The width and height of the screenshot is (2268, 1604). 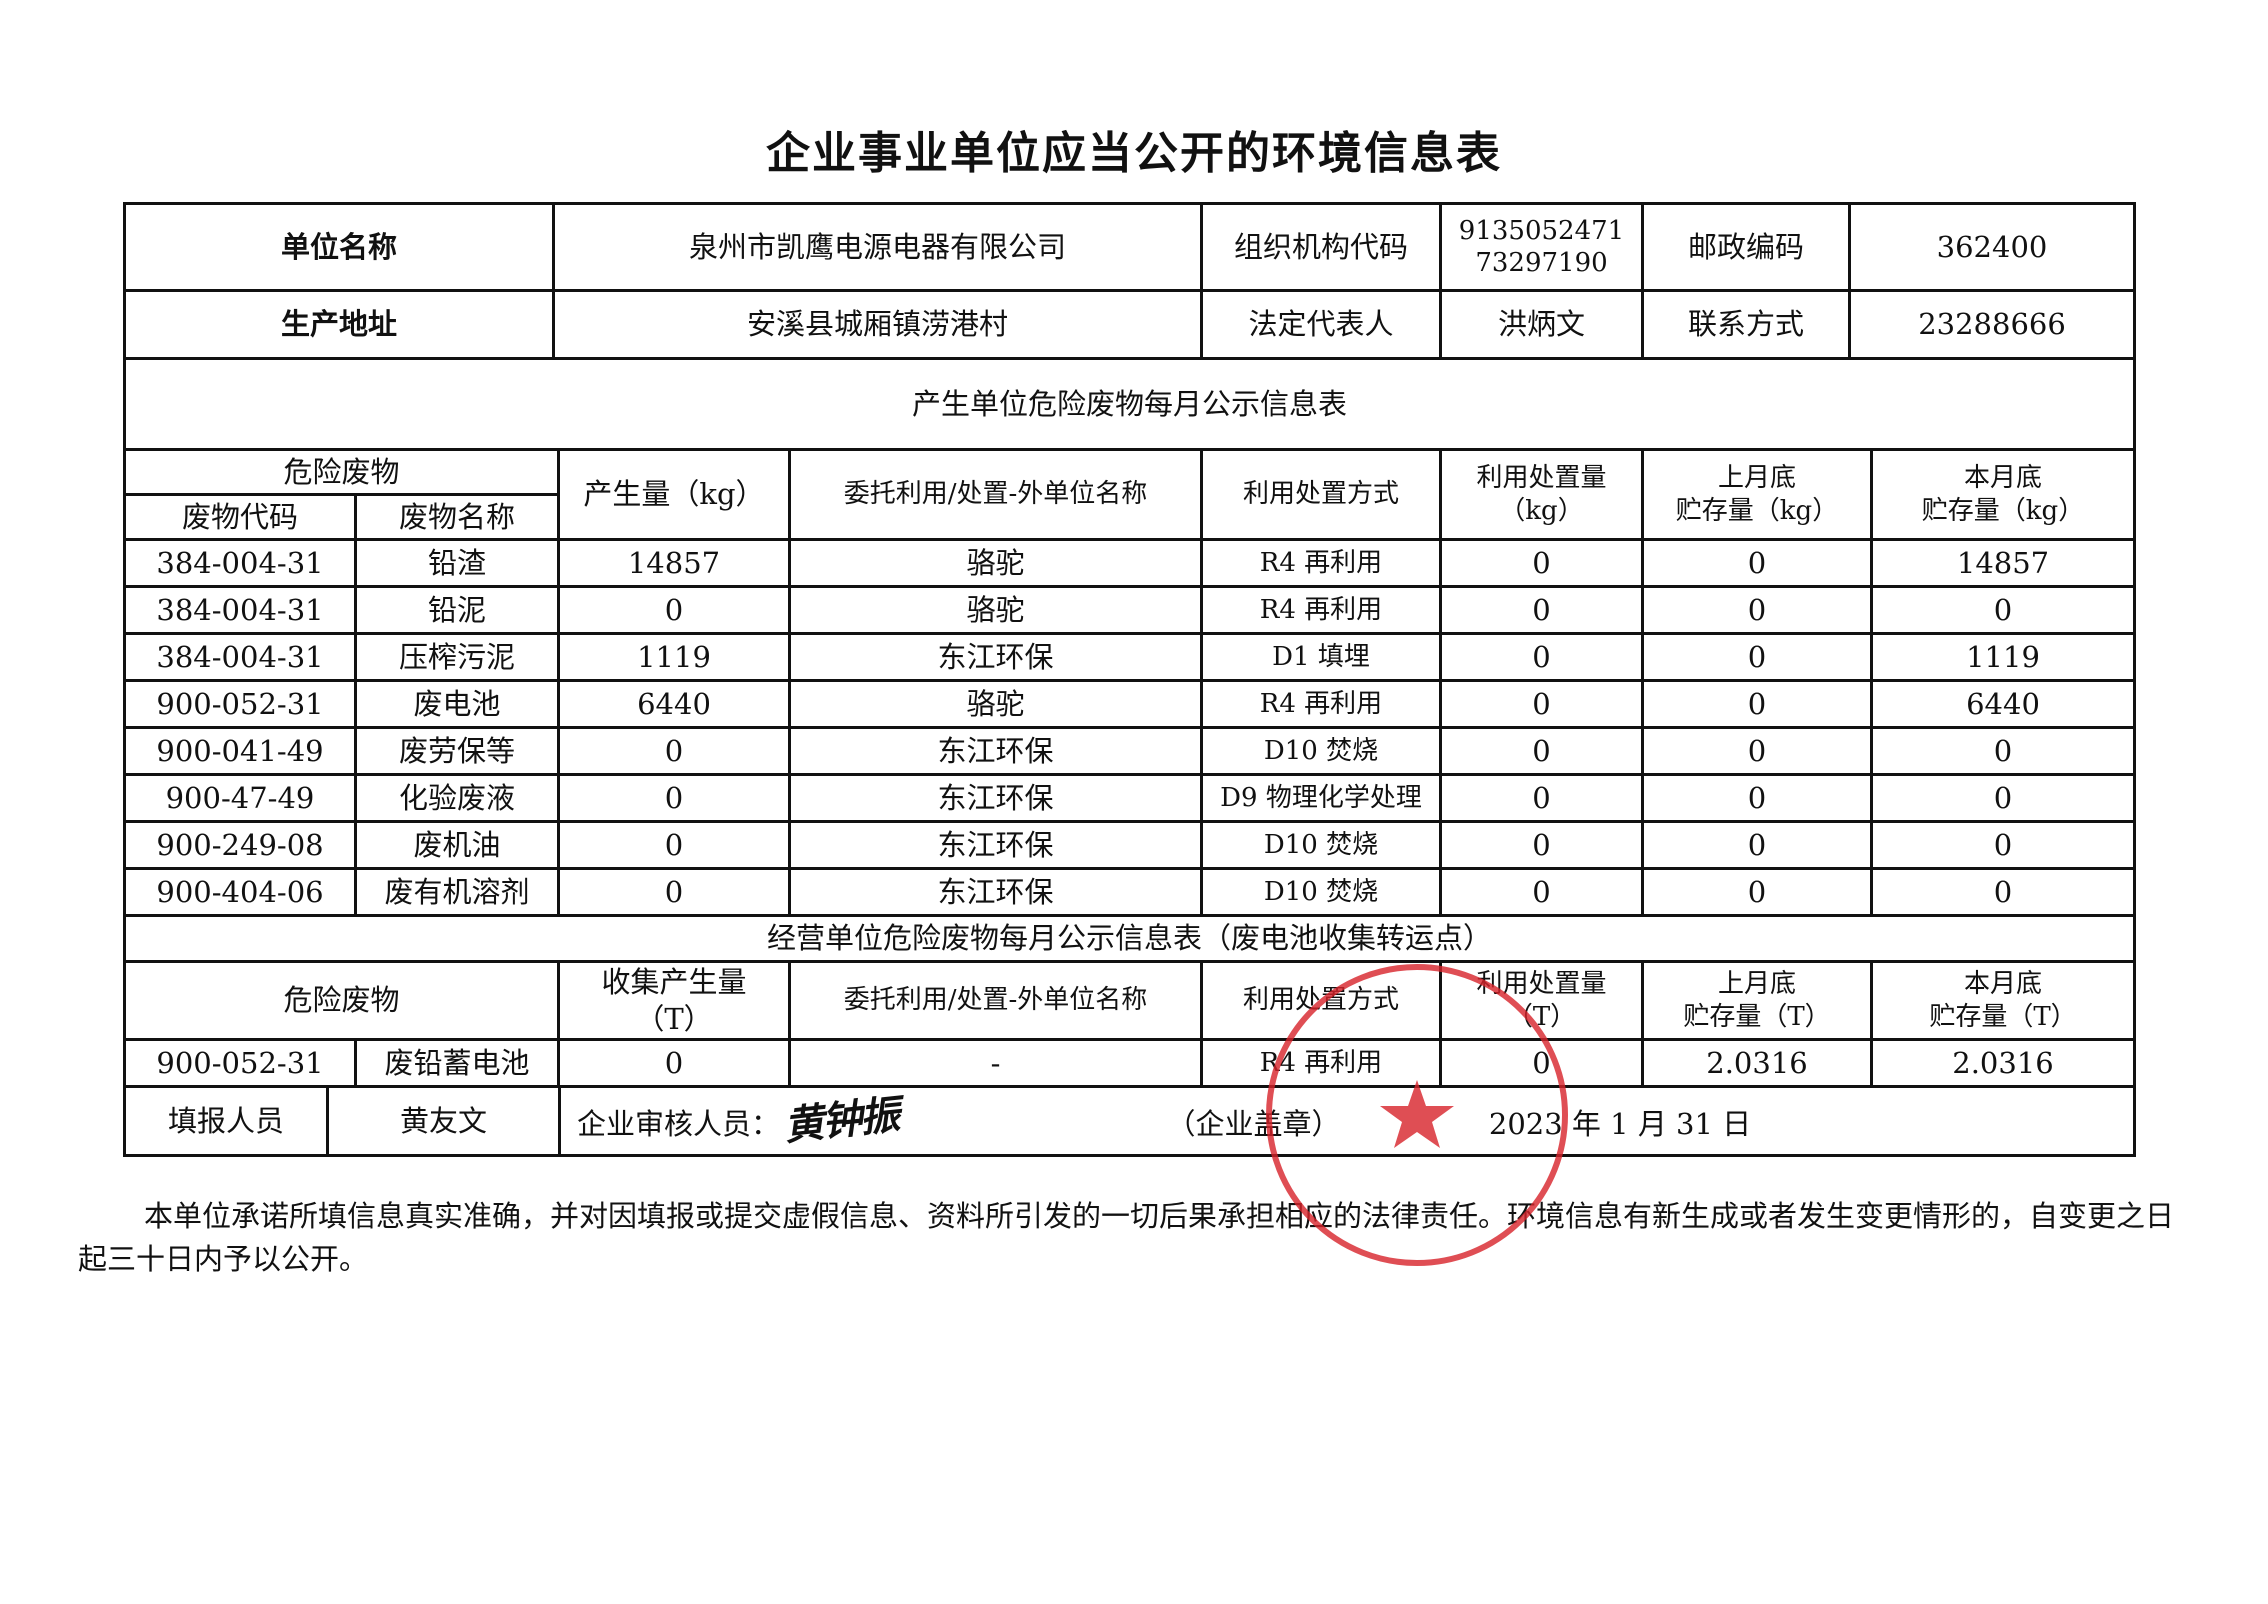 What do you see at coordinates (674, 1018) in the screenshot?
I see `op-header-collected-l2: （T）` at bounding box center [674, 1018].